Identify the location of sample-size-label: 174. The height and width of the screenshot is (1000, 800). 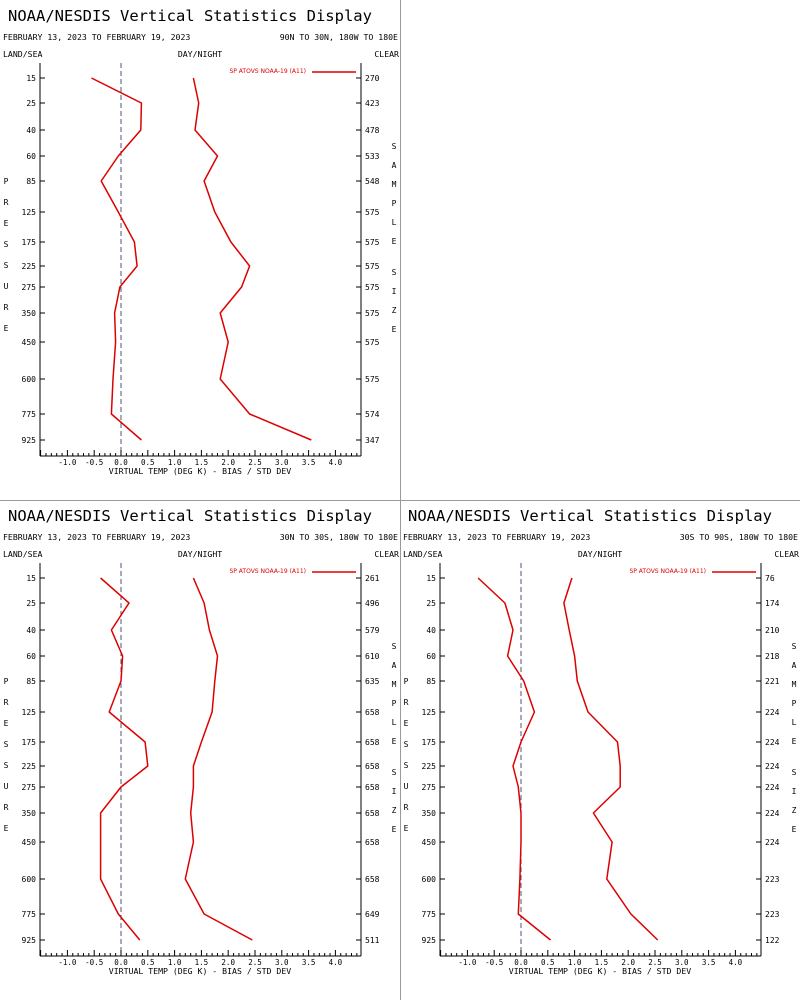
(772, 603).